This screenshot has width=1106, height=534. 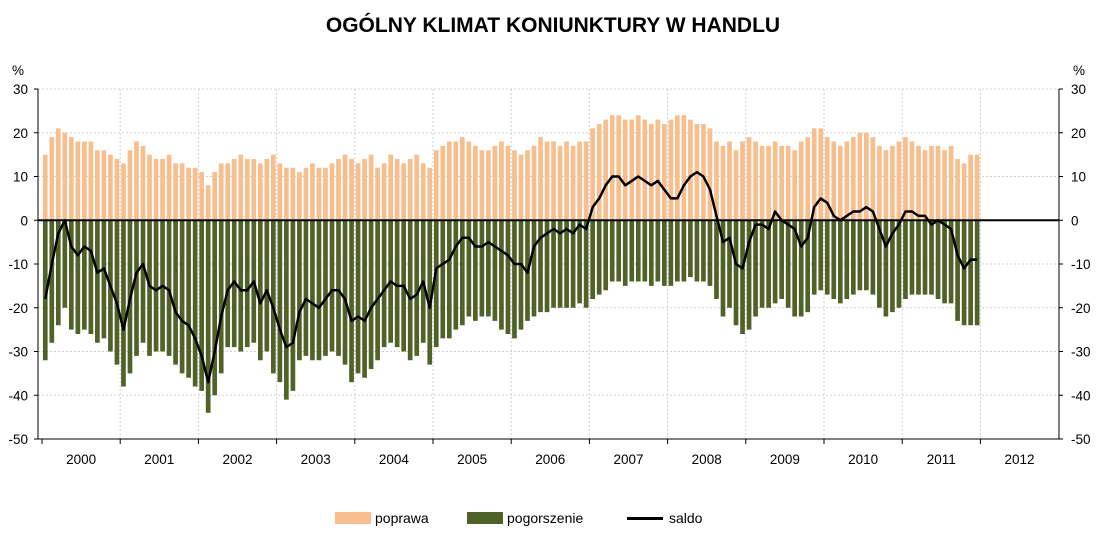 I want to click on legend-swatch-poprawa, so click(x=353, y=518).